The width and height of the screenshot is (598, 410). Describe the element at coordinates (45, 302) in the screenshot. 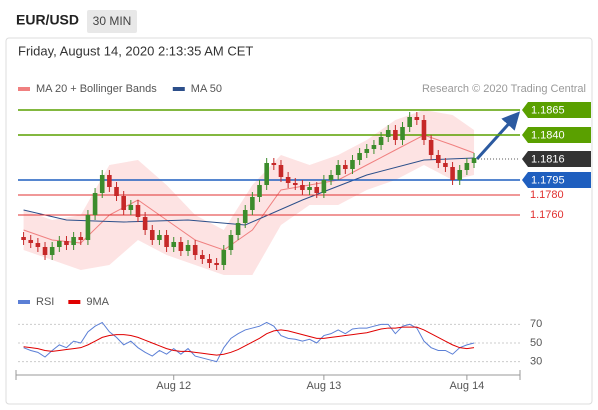

I see `legend-label: RSI` at that location.